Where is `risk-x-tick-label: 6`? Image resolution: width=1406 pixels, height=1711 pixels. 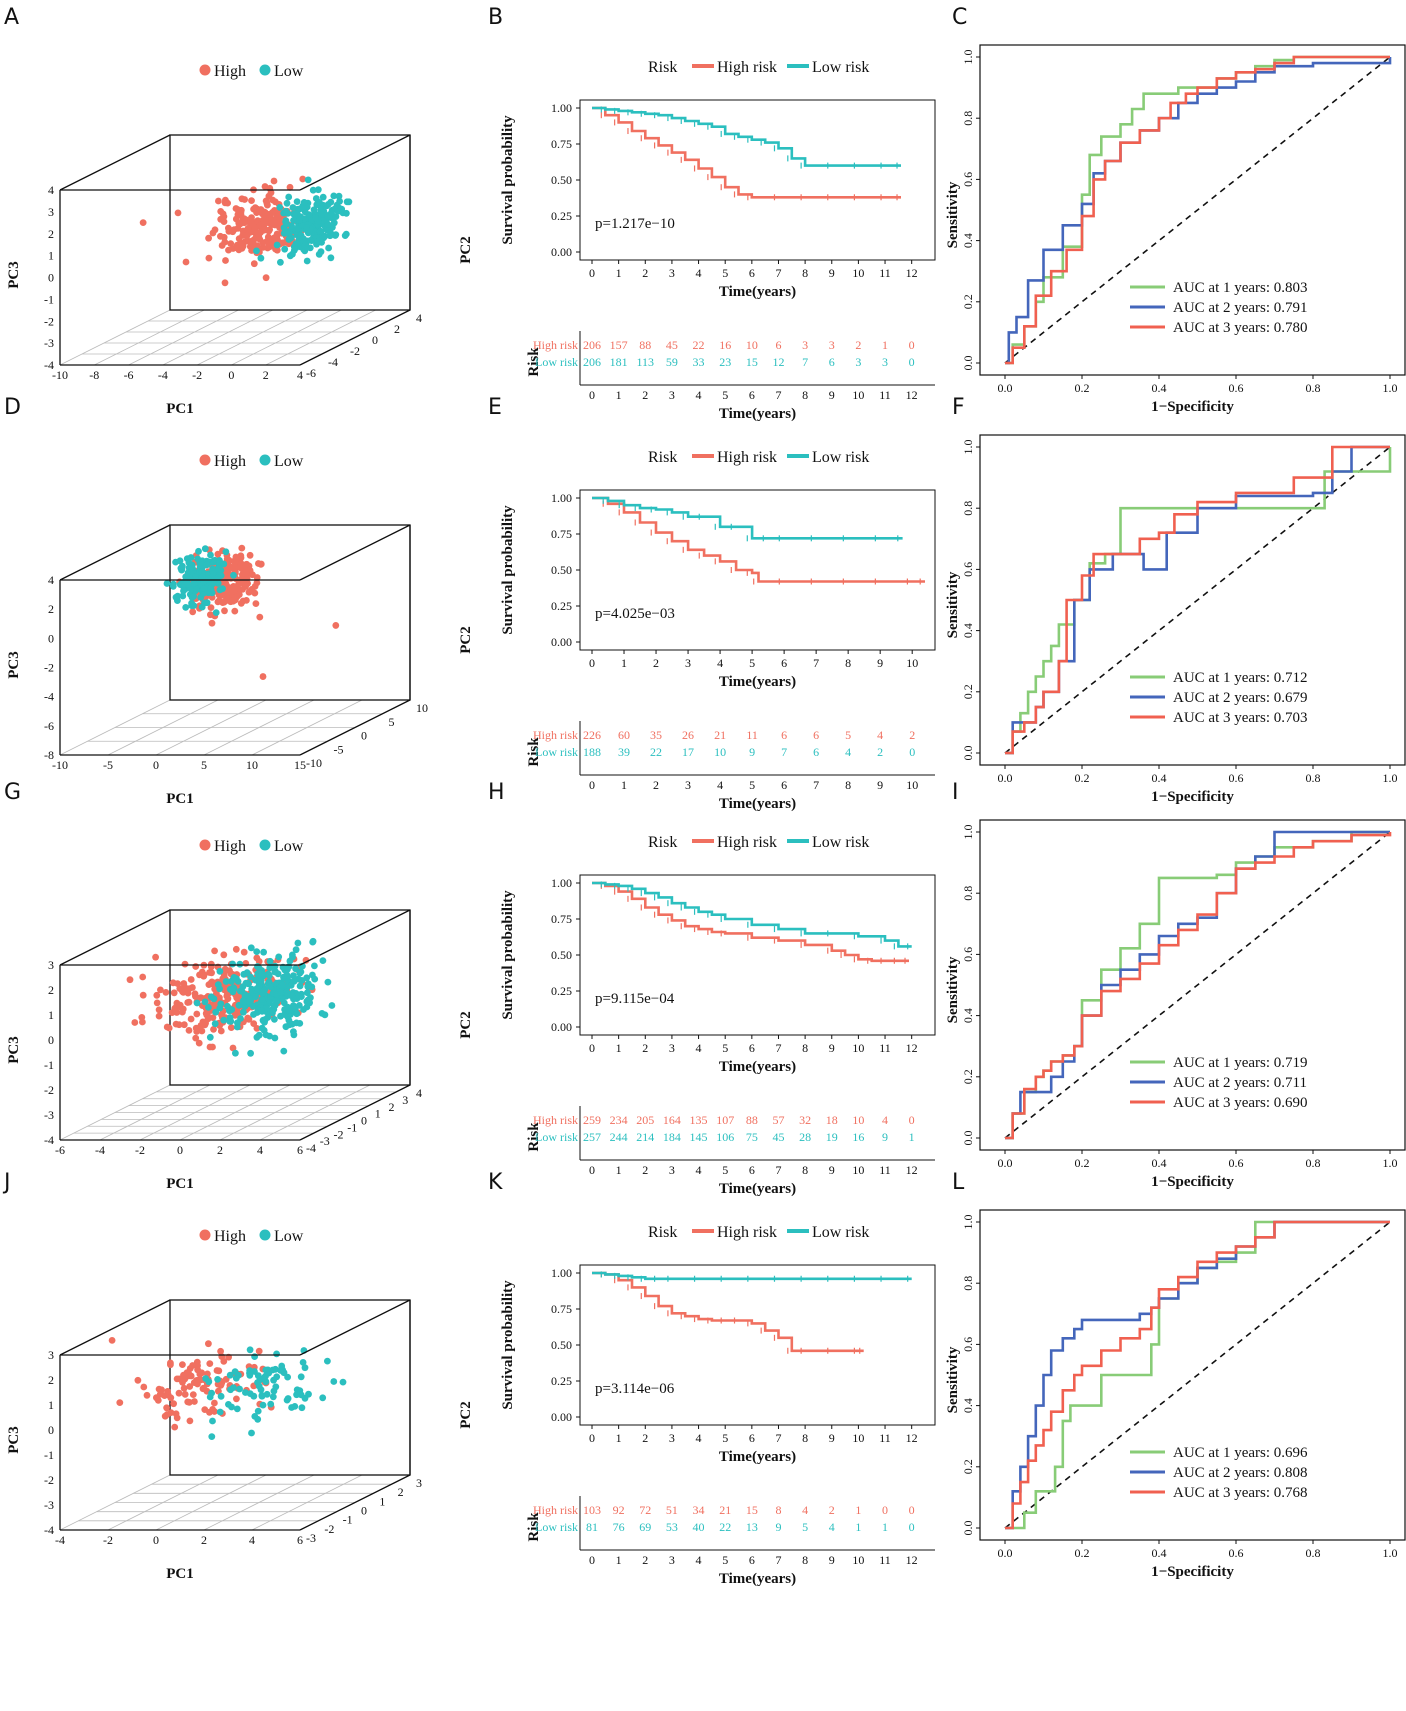 risk-x-tick-label: 6 is located at coordinates (752, 395).